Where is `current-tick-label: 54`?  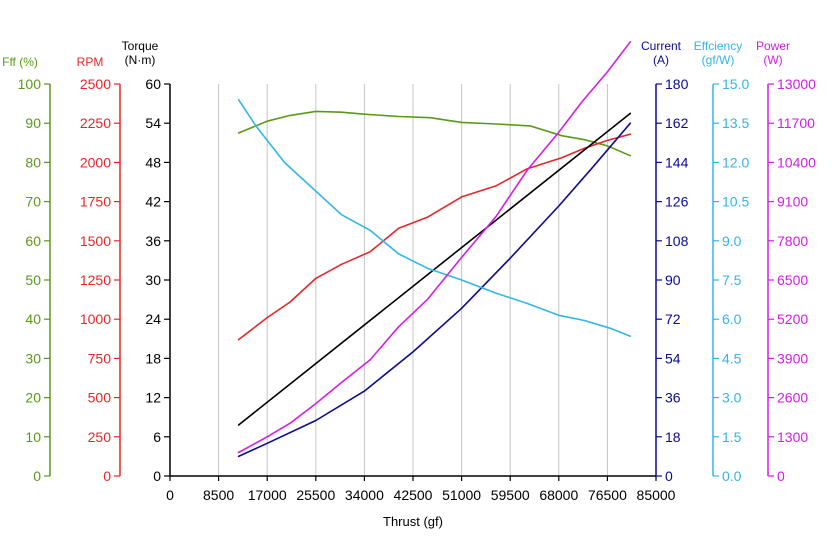 current-tick-label: 54 is located at coordinates (673, 358).